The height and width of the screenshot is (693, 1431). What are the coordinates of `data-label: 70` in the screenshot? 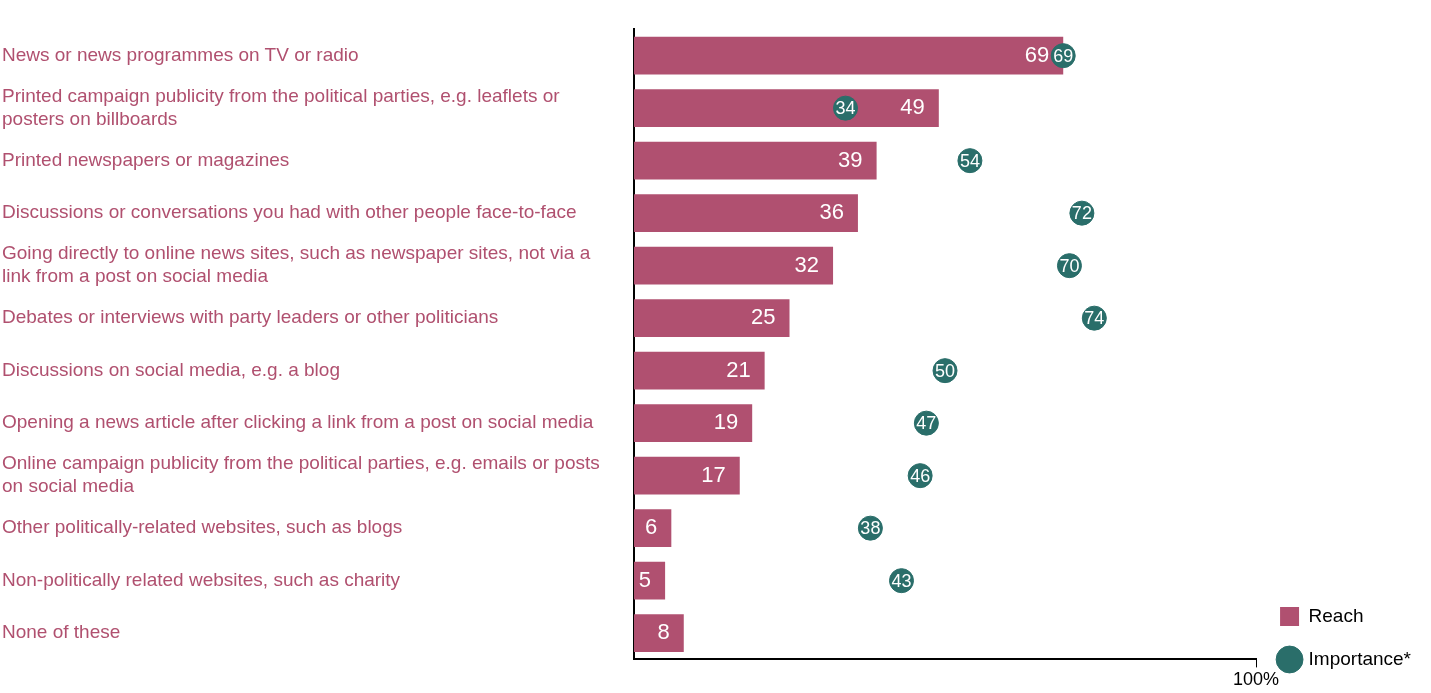 It's located at (1069, 265).